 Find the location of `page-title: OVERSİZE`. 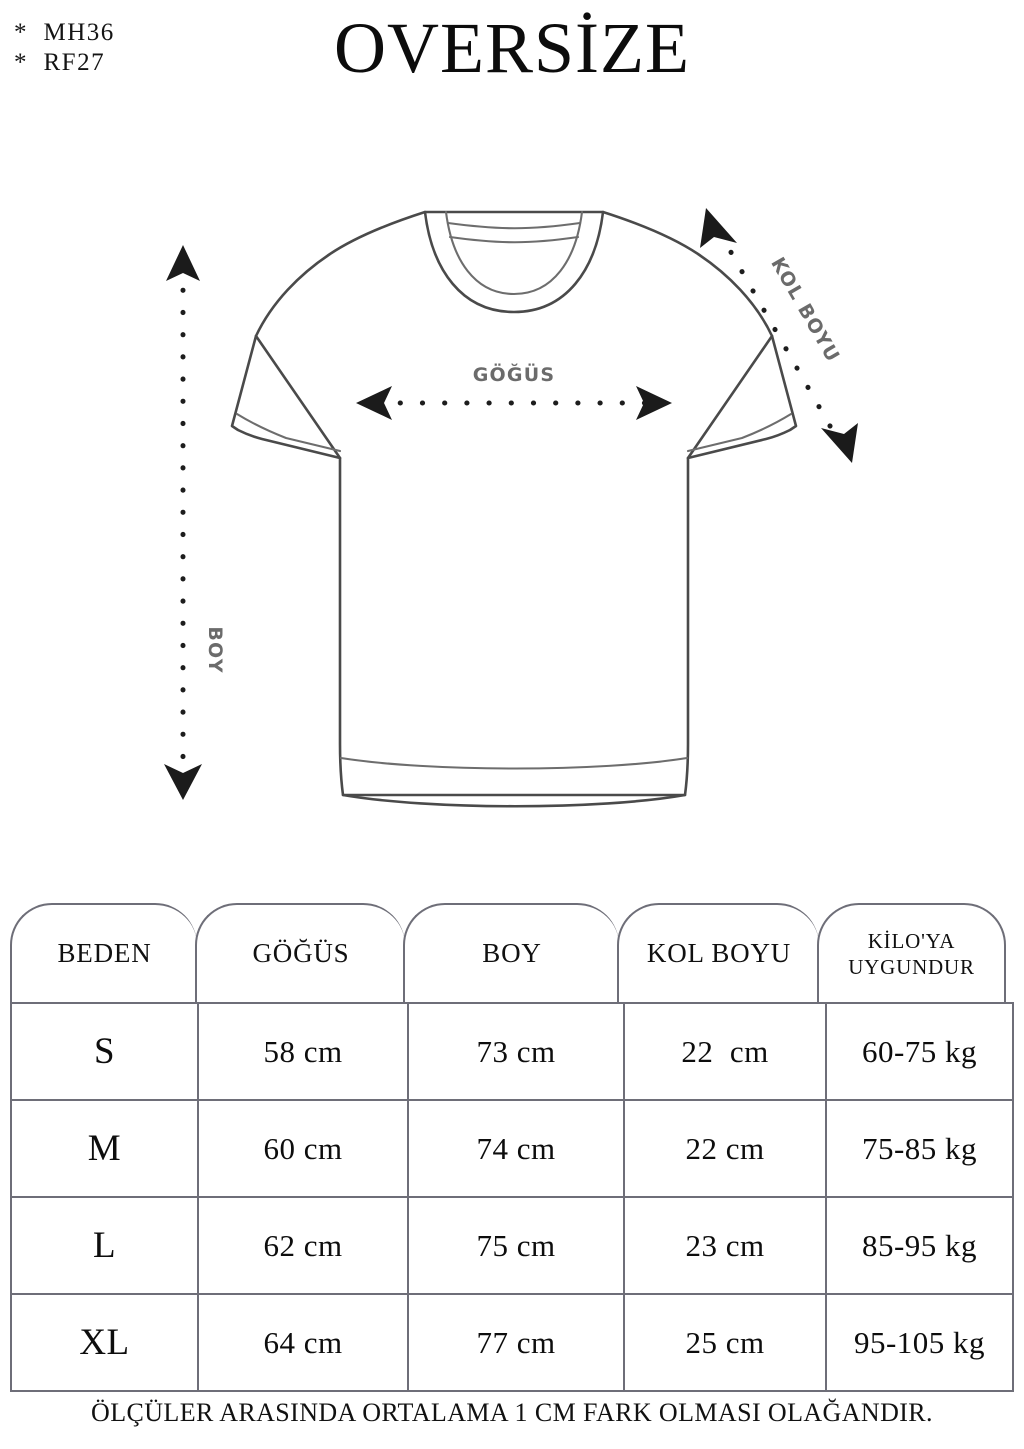

page-title: OVERSİZE is located at coordinates (512, 48).